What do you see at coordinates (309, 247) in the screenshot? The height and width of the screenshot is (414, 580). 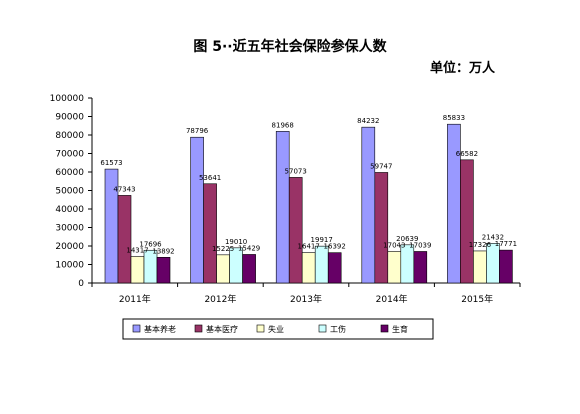 I see `data-label: 16417` at bounding box center [309, 247].